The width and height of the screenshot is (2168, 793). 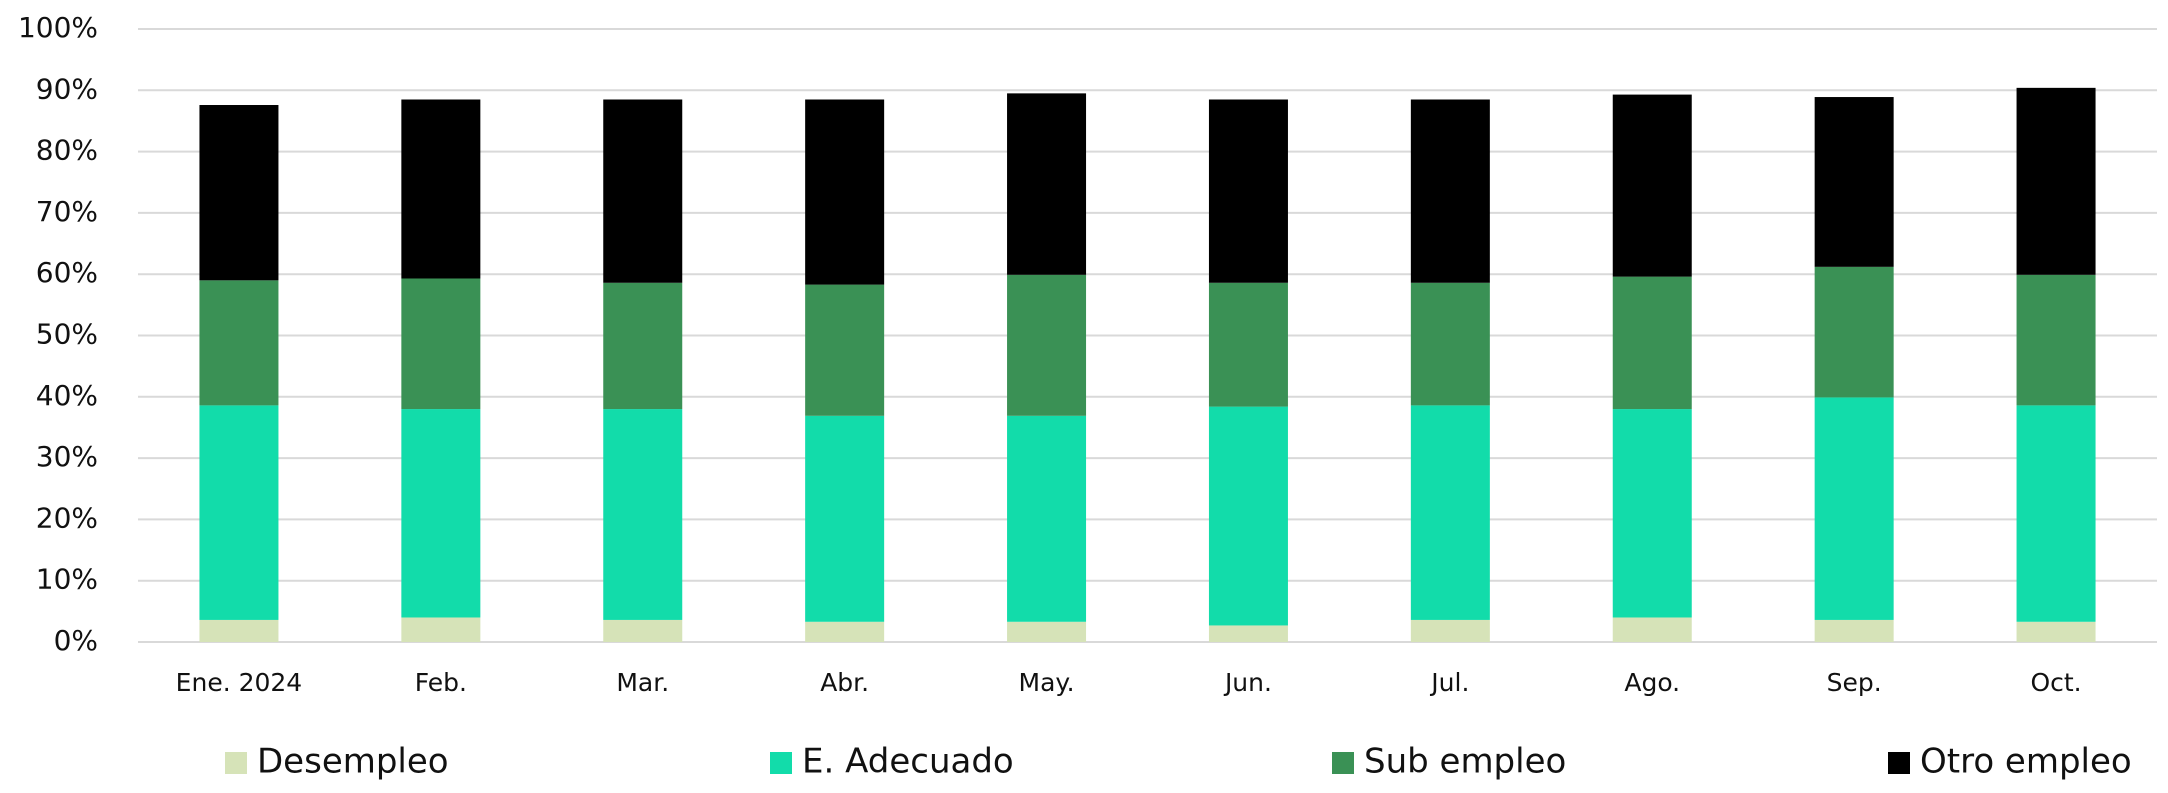 I want to click on y-tick-label: 80%, so click(x=67, y=150).